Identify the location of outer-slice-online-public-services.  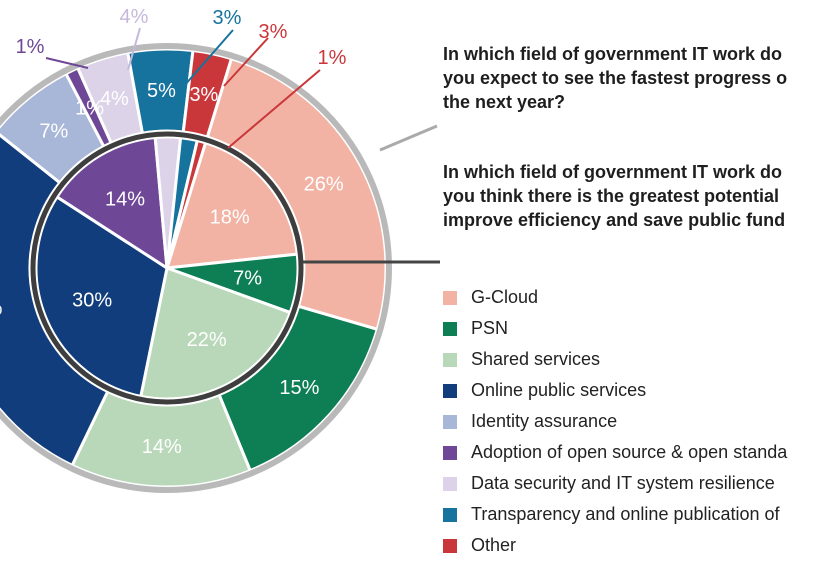
(55, 300).